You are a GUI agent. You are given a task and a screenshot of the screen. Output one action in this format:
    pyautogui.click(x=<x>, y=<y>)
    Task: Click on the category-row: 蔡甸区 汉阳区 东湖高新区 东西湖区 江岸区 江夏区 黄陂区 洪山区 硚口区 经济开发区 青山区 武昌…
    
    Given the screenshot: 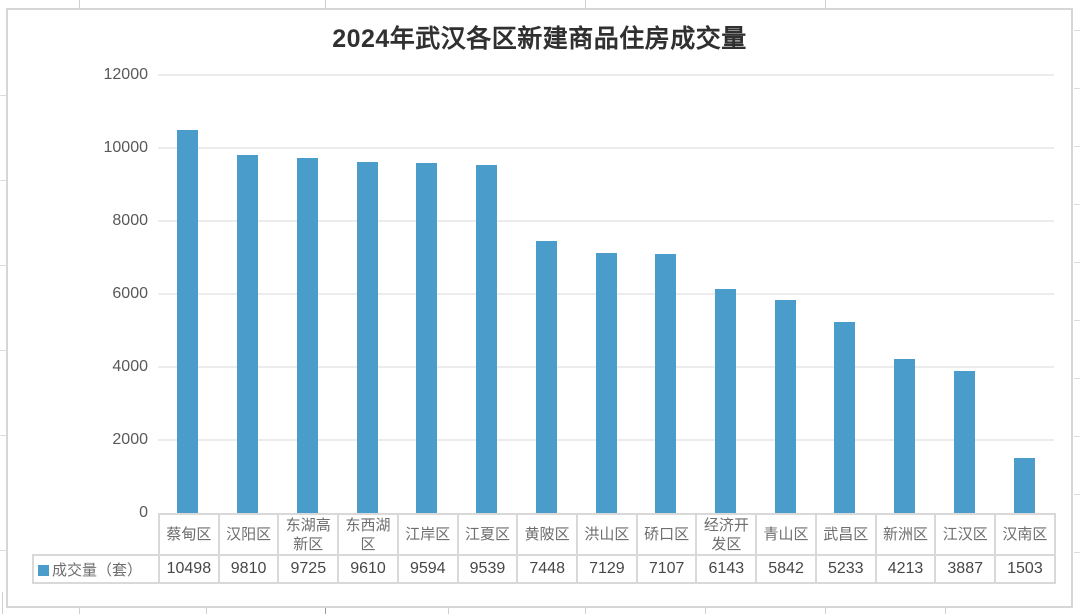 What is the action you would take?
    pyautogui.click(x=544, y=534)
    